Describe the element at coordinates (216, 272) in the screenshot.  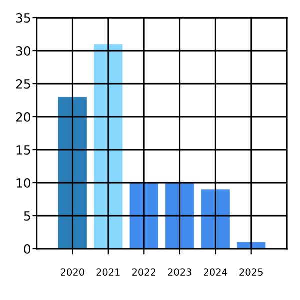
I see `x-tick-label: 2024` at that location.